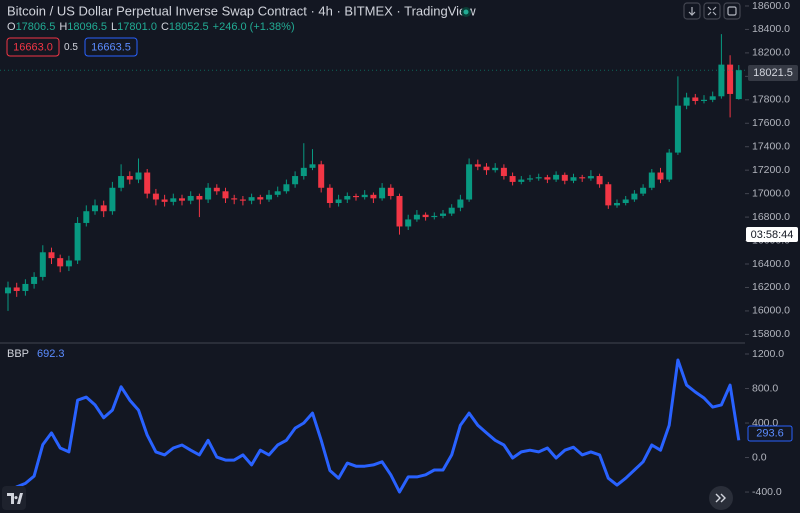 Image resolution: width=800 pixels, height=513 pixels. What do you see at coordinates (771, 29) in the screenshot?
I see `y-tick-label: 18400.0` at bounding box center [771, 29].